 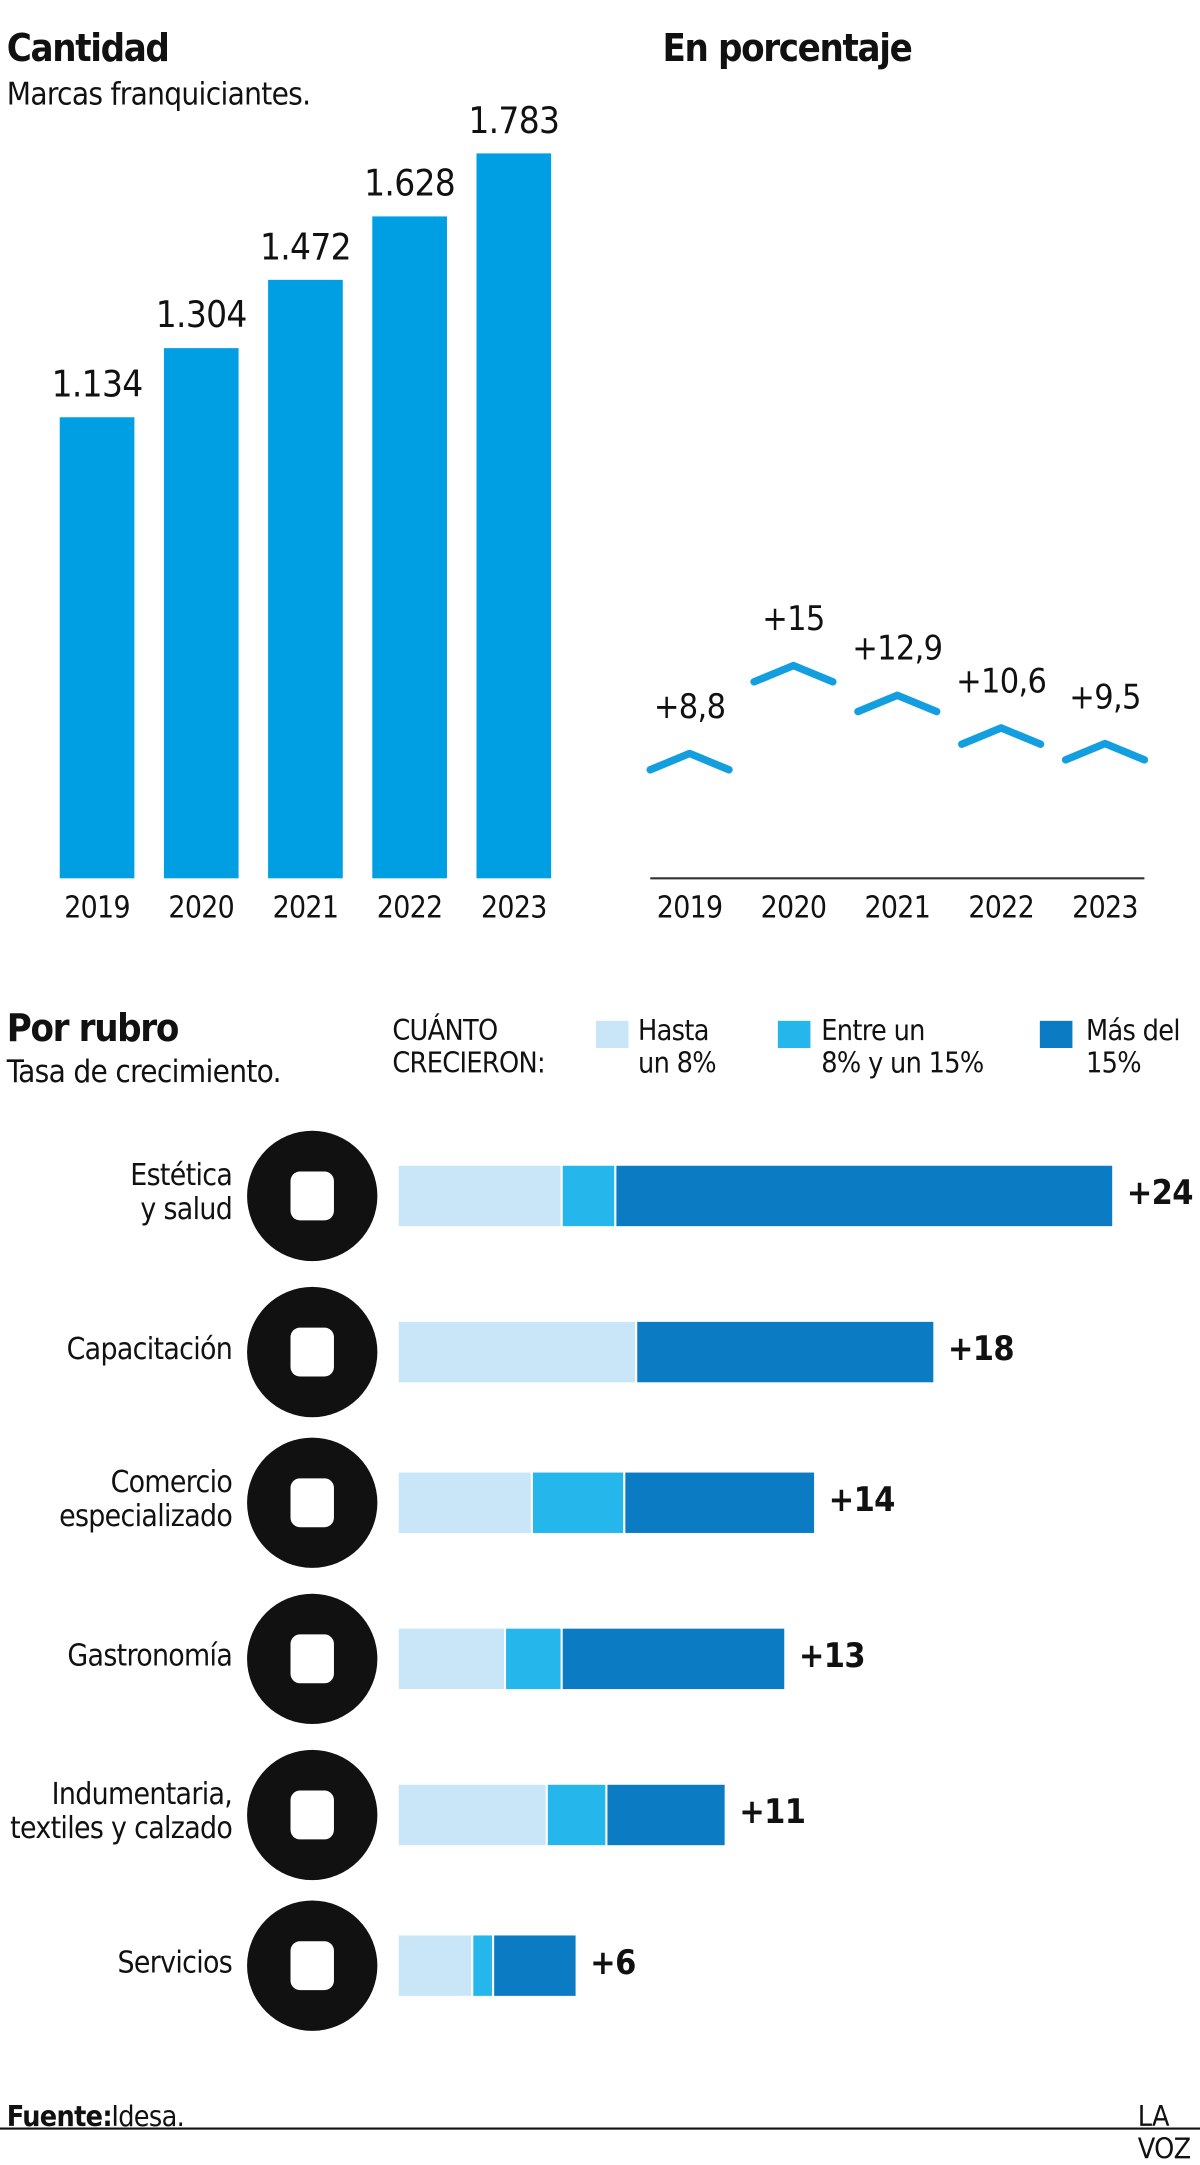 What do you see at coordinates (1133, 1046) in the screenshot?
I see `legend-label: Más del 15%` at bounding box center [1133, 1046].